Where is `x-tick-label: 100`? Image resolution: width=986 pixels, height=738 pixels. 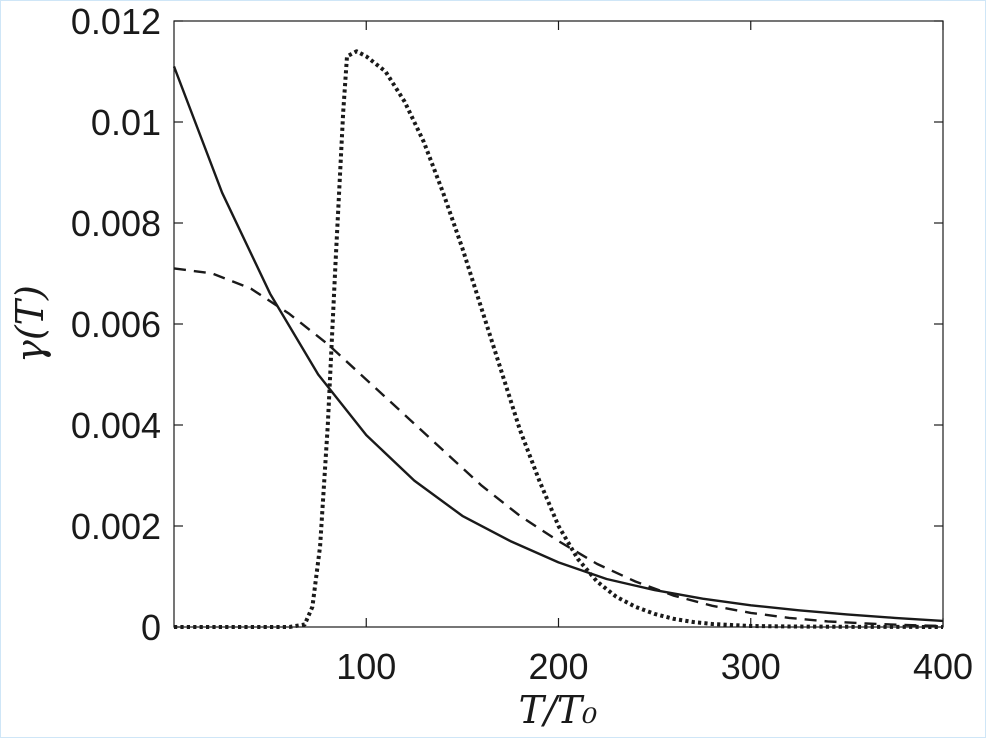 x-tick-label: 100 is located at coordinates (366, 666).